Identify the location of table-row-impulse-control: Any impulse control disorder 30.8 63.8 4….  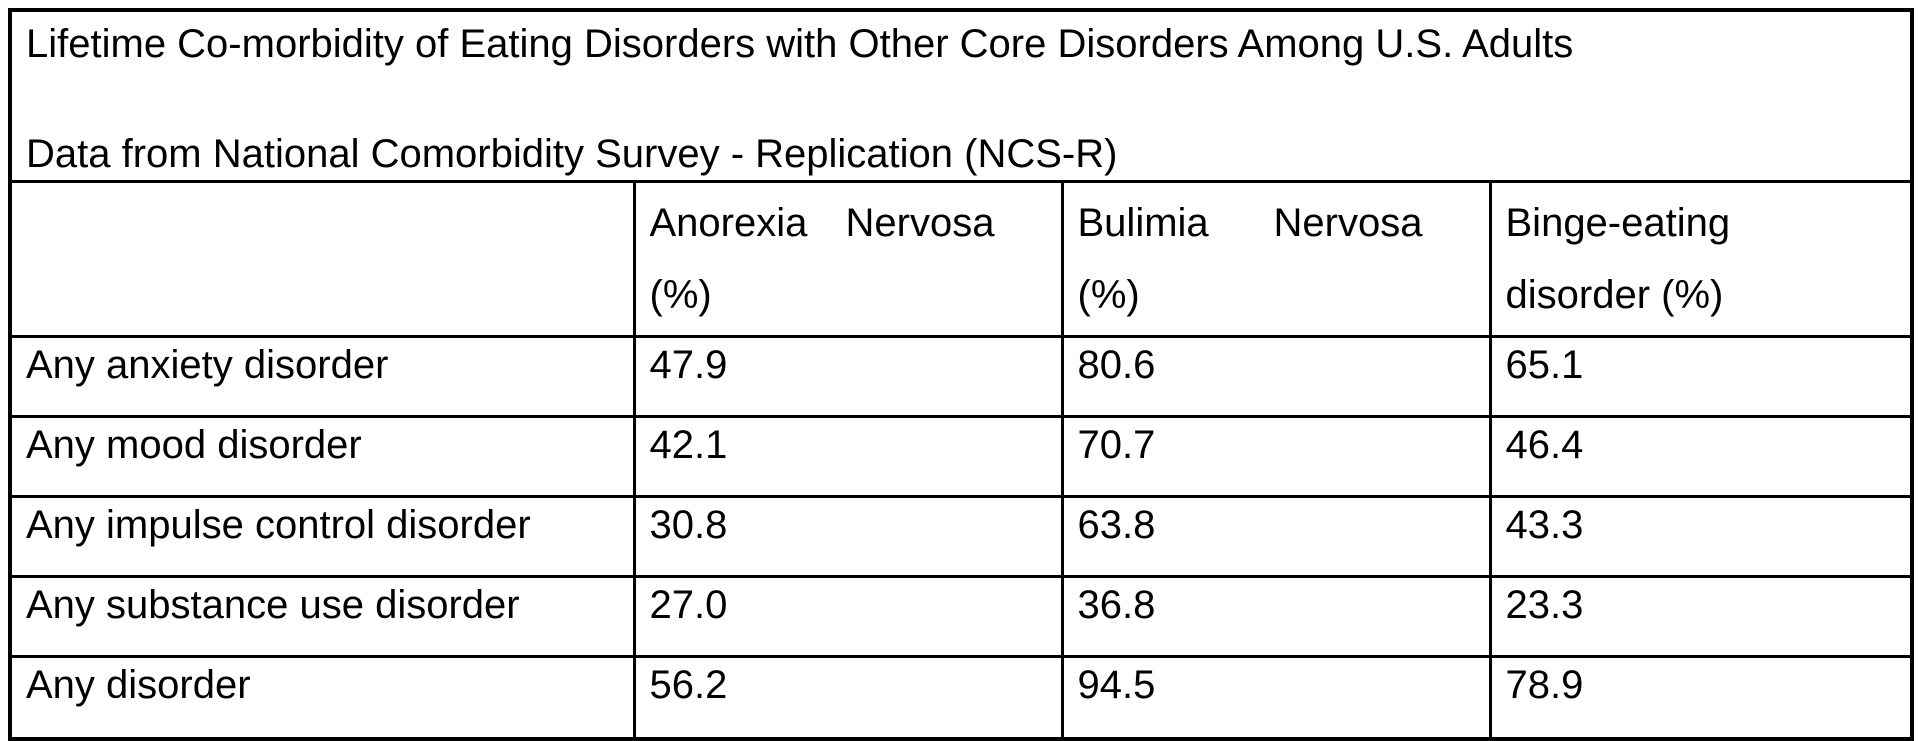
(961, 536).